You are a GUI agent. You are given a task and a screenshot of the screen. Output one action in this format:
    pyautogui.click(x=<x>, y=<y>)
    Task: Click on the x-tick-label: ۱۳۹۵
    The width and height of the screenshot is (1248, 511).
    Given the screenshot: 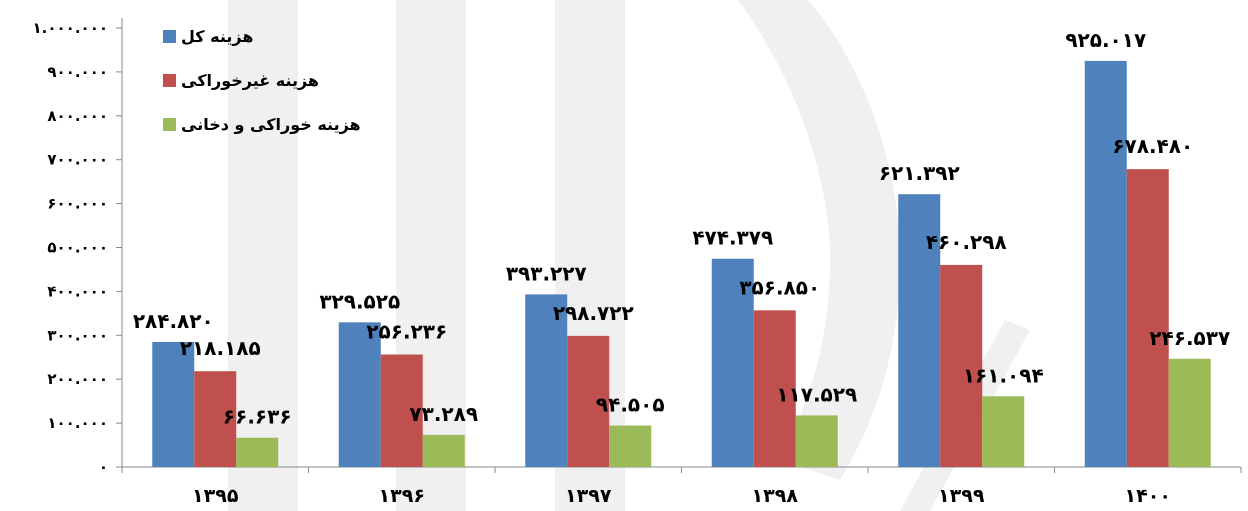 What is the action you would take?
    pyautogui.click(x=215, y=496)
    